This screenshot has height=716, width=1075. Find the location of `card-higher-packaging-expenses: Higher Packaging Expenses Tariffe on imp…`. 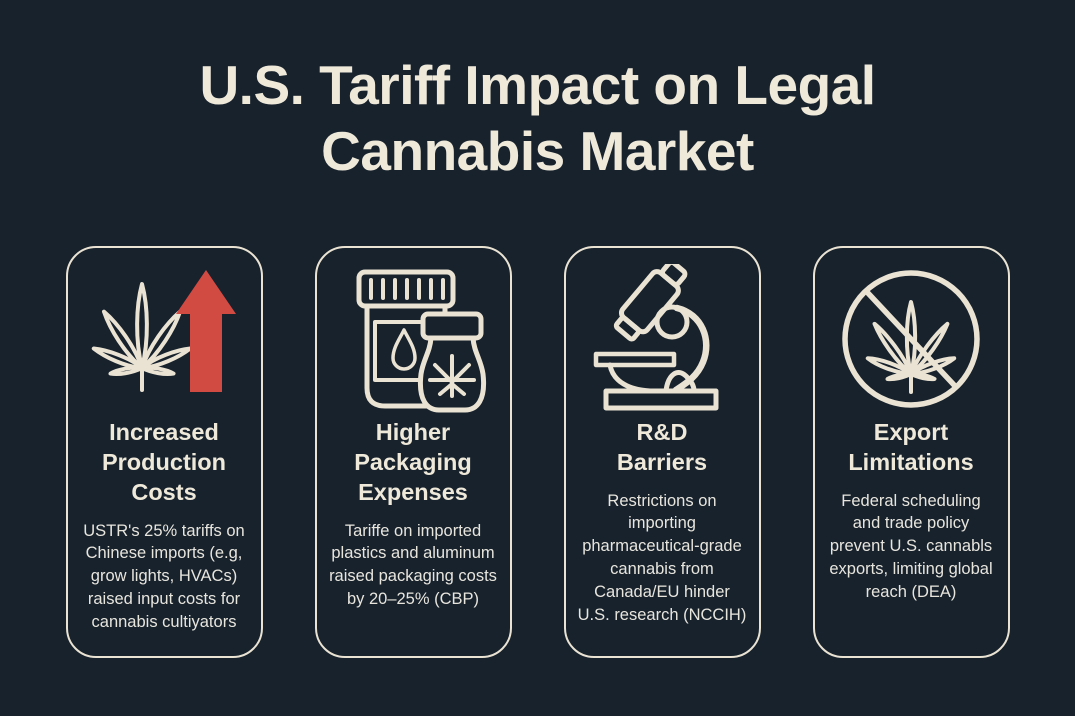

card-higher-packaging-expenses: Higher Packaging Expenses Tariffe on imp… is located at coordinates (413, 452).